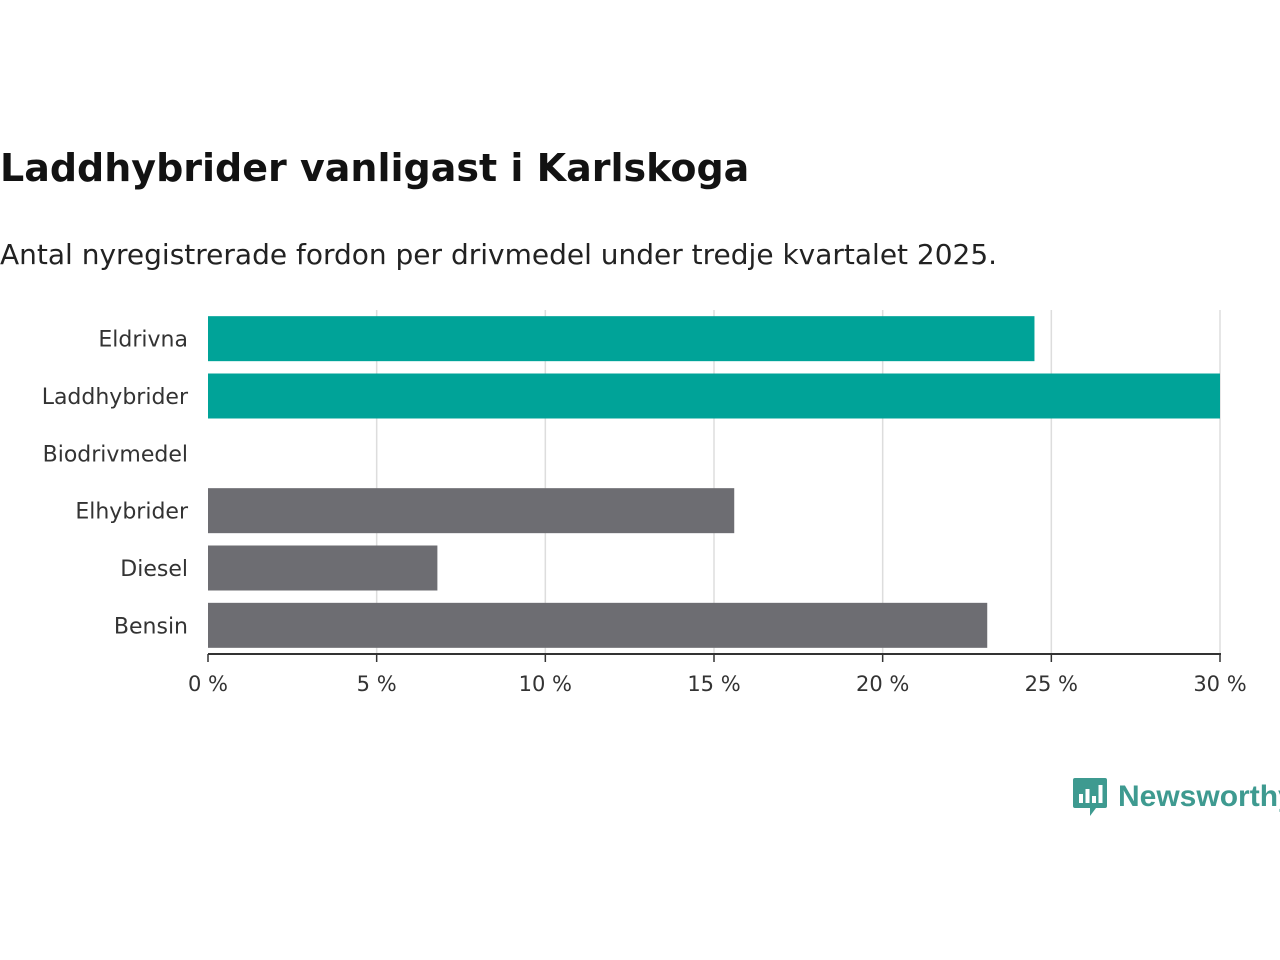 The width and height of the screenshot is (1280, 960). Describe the element at coordinates (143, 340) in the screenshot. I see `category-label: Eldrivna` at that location.